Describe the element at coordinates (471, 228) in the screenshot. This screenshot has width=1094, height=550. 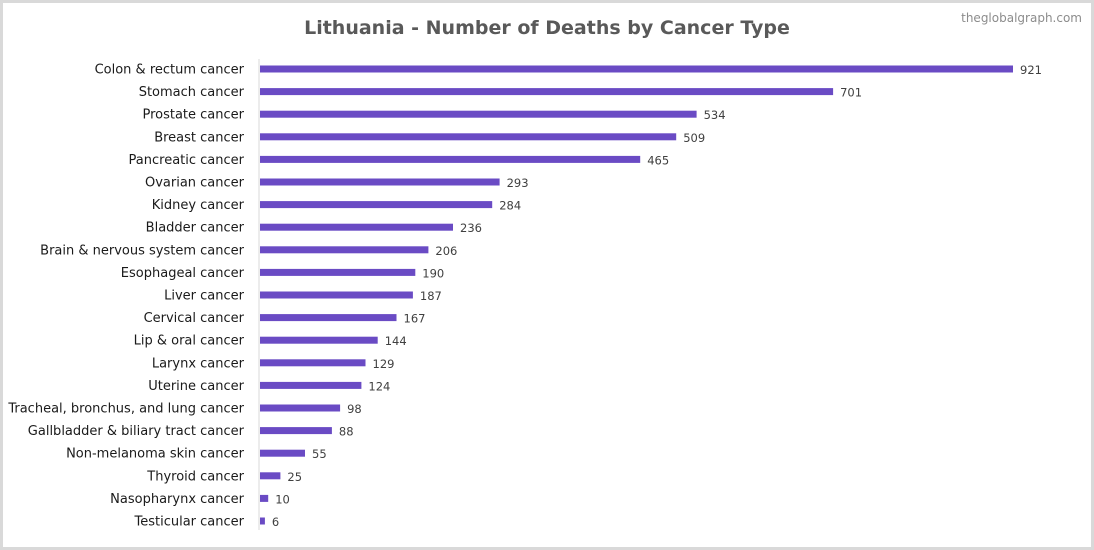
I see `value-label: 236` at that location.